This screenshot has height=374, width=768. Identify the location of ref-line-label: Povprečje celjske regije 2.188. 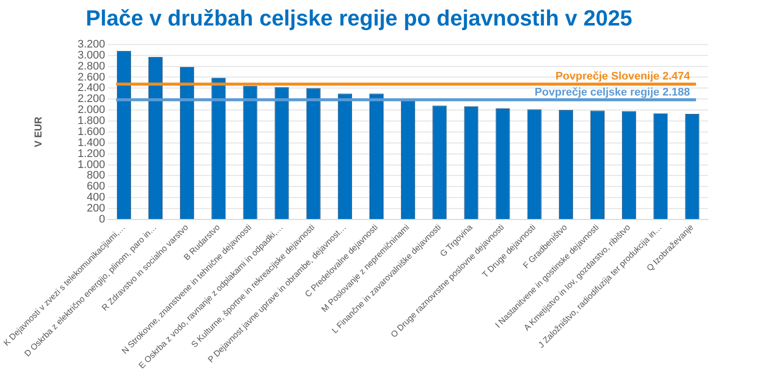
(612, 92).